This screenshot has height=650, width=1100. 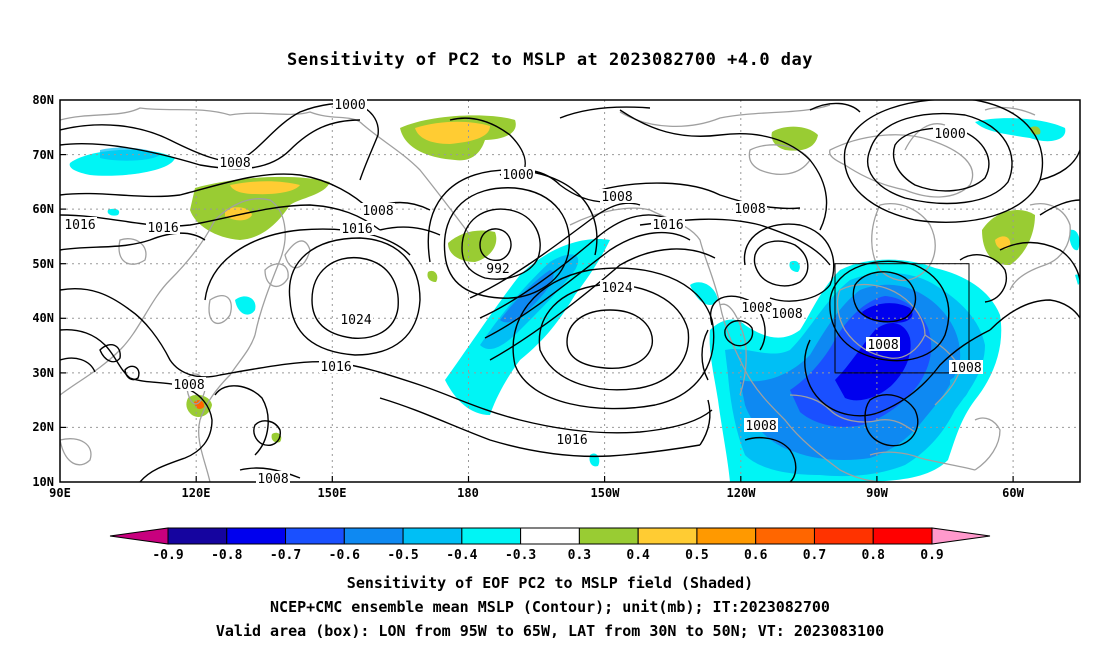 I want to click on colorbar-label: 0.7, so click(x=814, y=555).